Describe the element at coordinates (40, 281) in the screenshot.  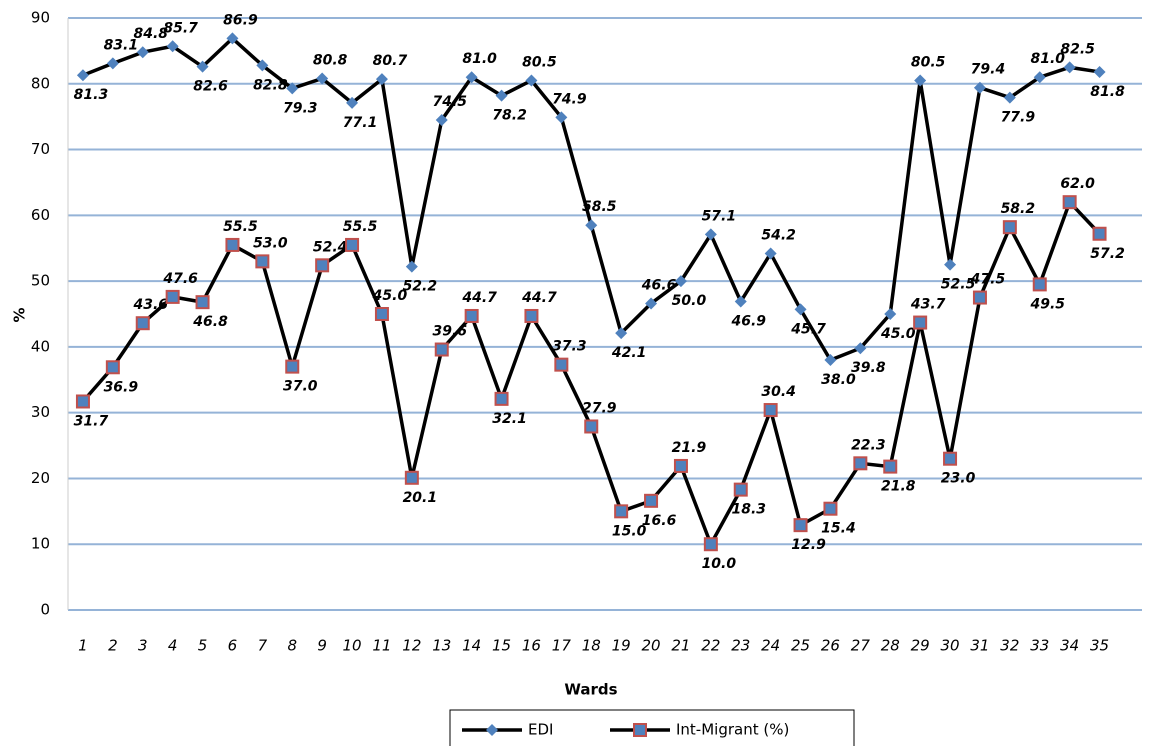
I see `y-tick-label: 50` at that location.